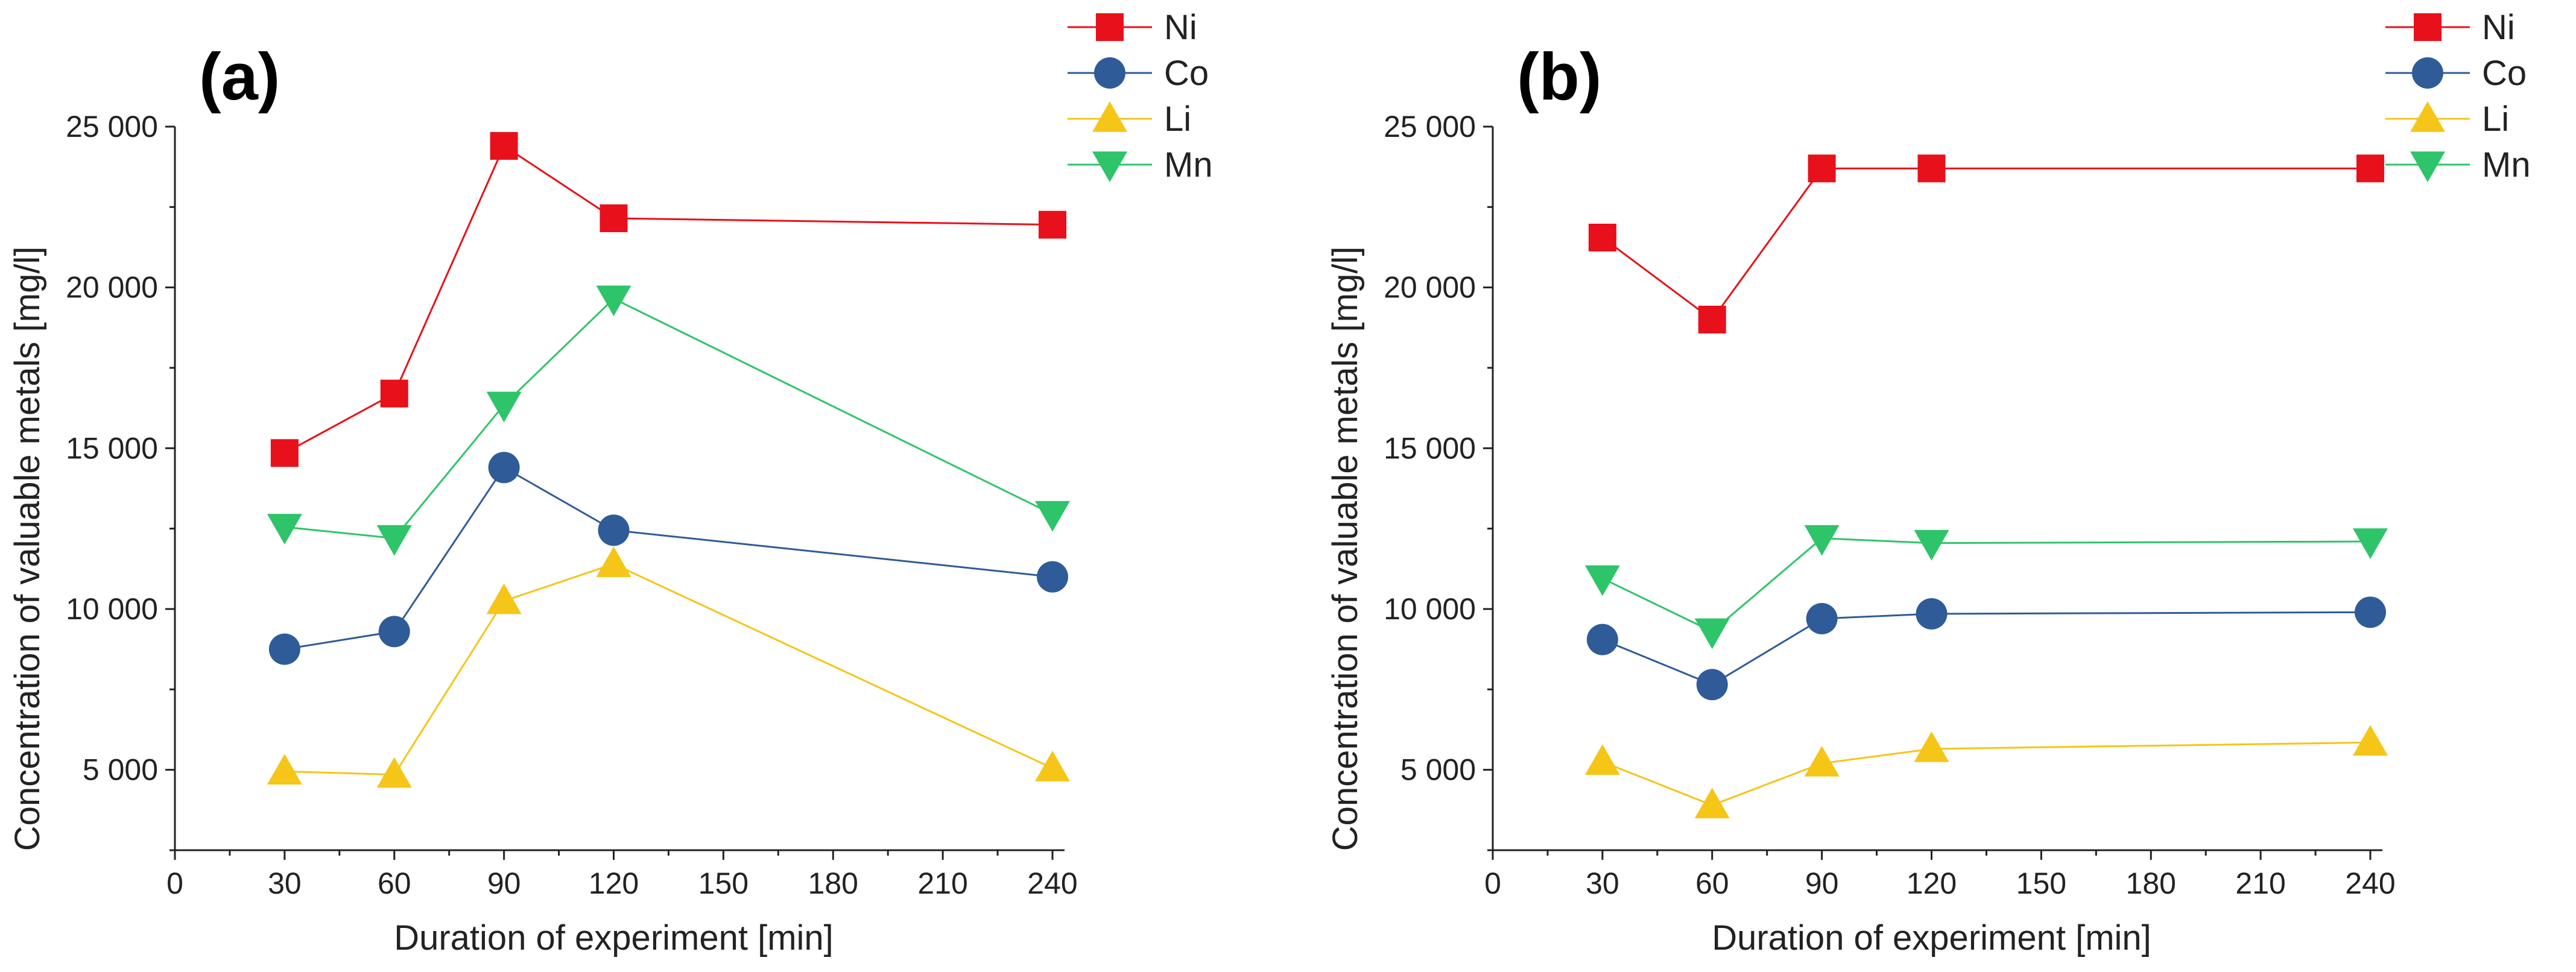 This screenshot has width=2576, height=972. Describe the element at coordinates (112, 127) in the screenshot. I see `y-tick-label: 25 000` at that location.